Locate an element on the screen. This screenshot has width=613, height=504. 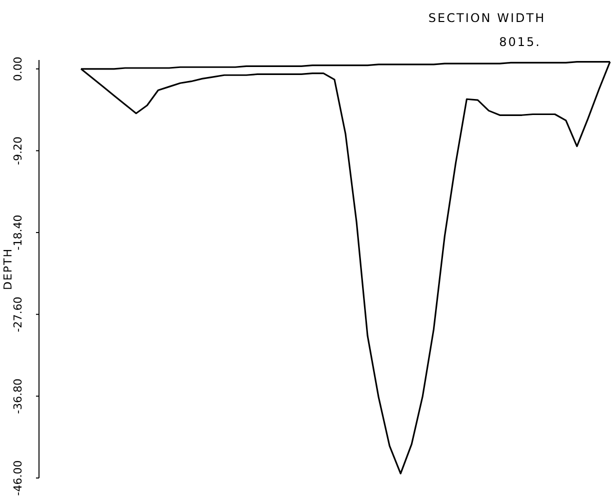
y-tick-label: -18.40 is located at coordinates (18, 232).